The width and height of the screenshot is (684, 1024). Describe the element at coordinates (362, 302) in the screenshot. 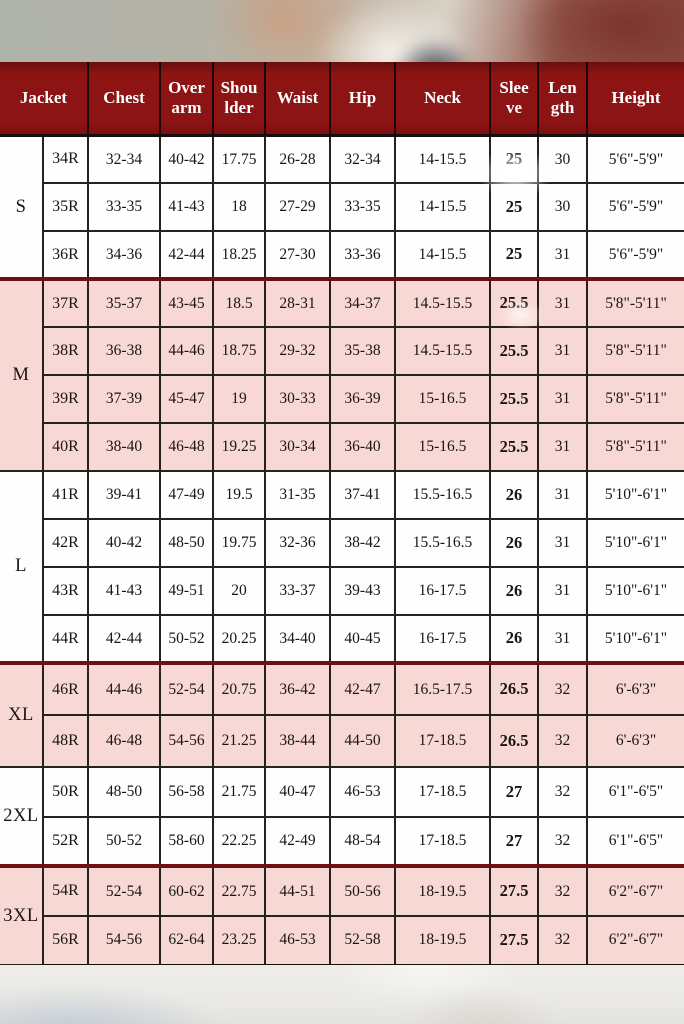

I see `table-cell: 34-37` at that location.